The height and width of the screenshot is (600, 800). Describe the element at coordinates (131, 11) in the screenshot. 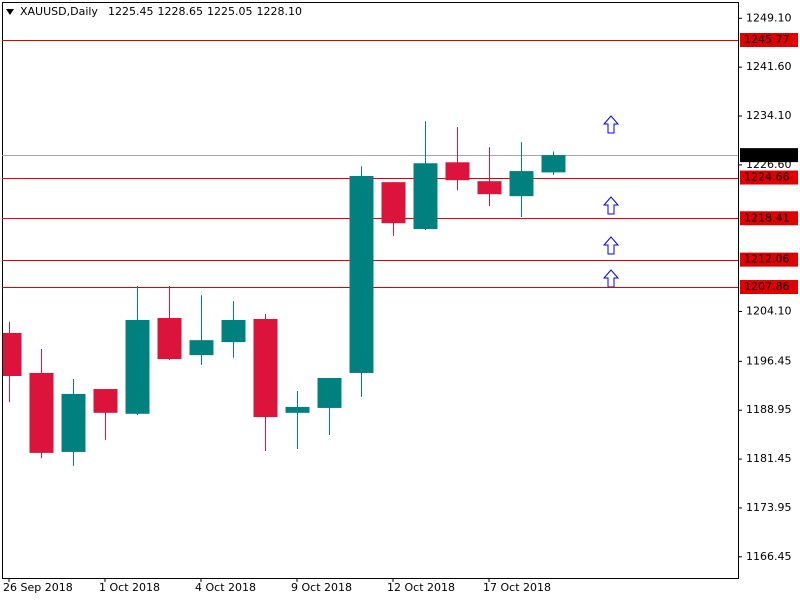

I see `header-value: 1225.45` at that location.